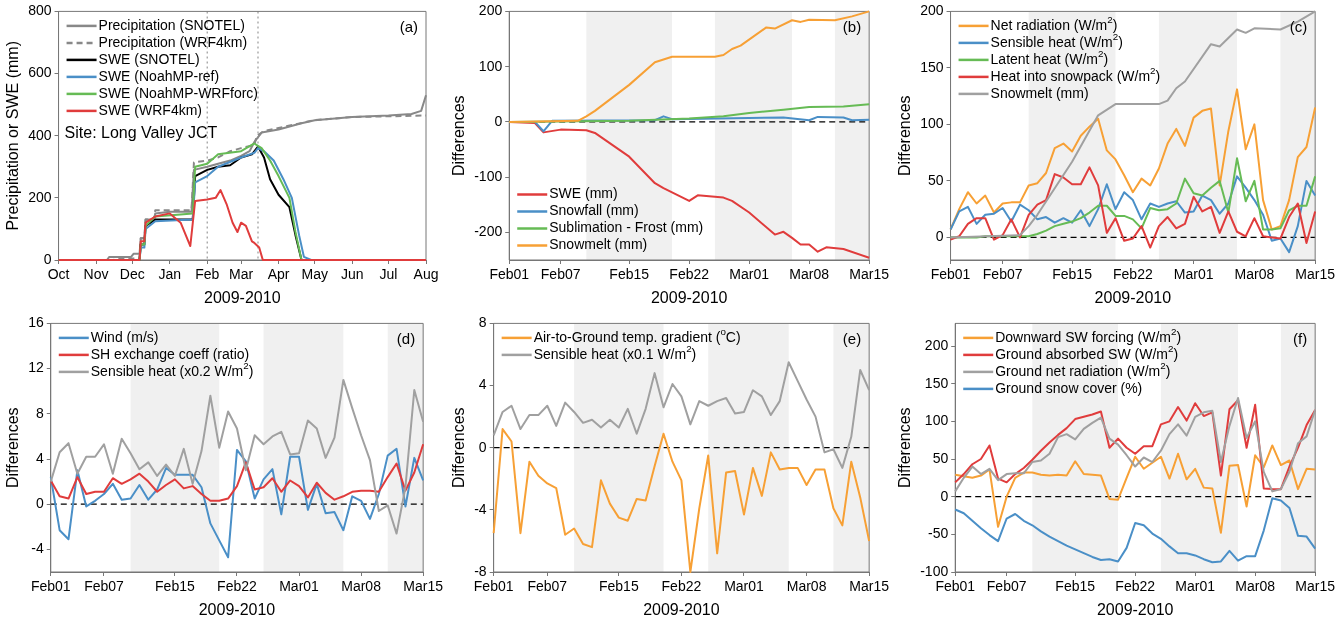 This screenshot has width=1340, height=624. What do you see at coordinates (40, 134) in the screenshot?
I see `y-tick-label: 400` at bounding box center [40, 134].